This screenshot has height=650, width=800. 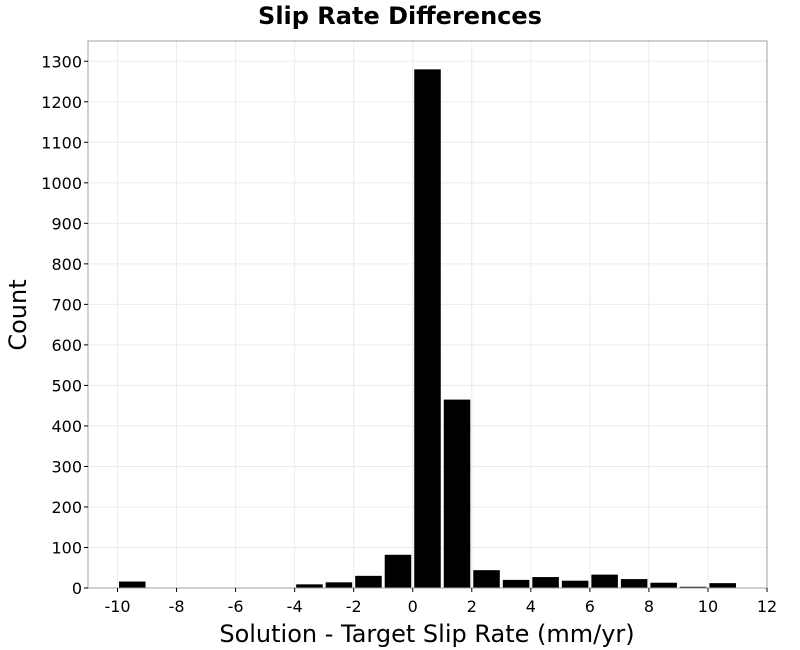 I want to click on y-tick-label: 200, so click(x=66, y=507).